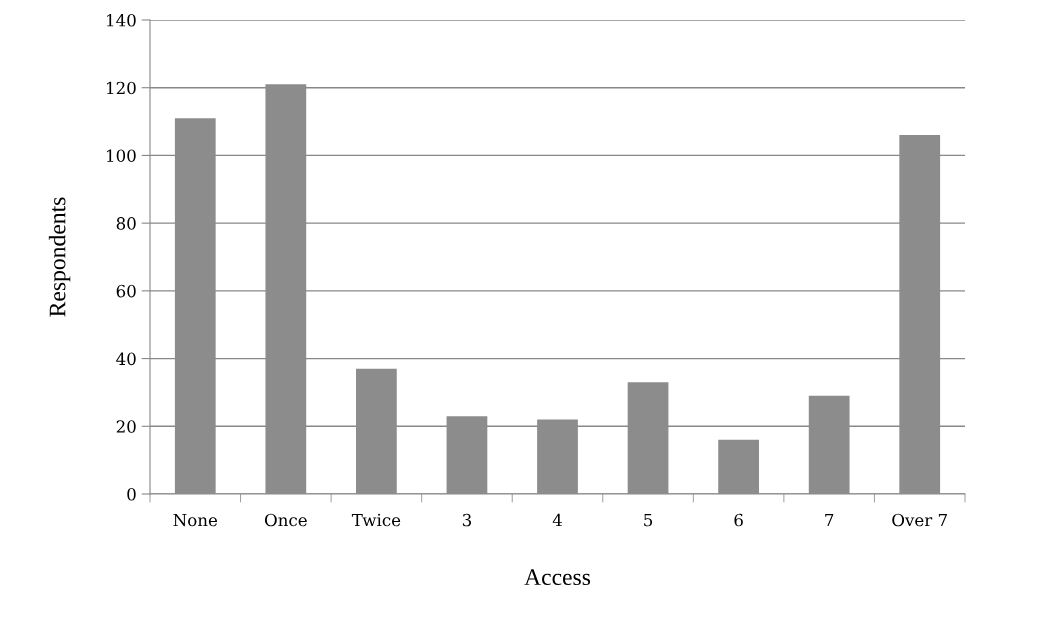 Image resolution: width=1055 pixels, height=623 pixels. Describe the element at coordinates (376, 520) in the screenshot. I see `x-tick-label: Twice` at that location.